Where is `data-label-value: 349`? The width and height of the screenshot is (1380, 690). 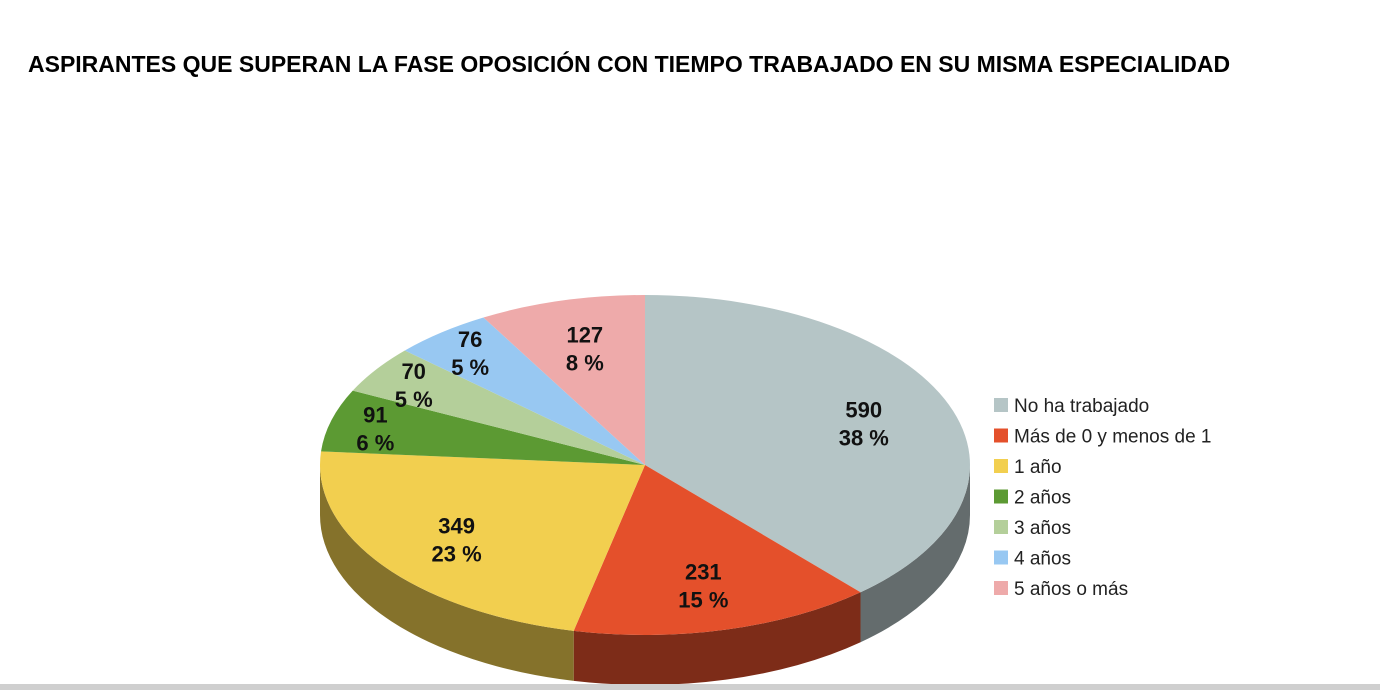 data-label-value: 349 is located at coordinates (456, 526).